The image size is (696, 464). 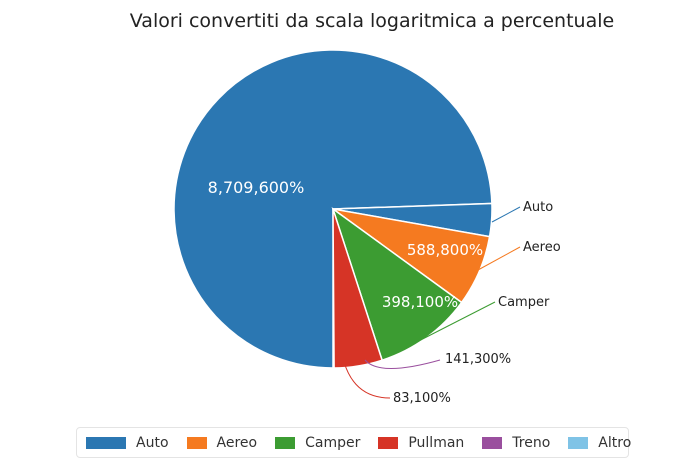 What do you see at coordinates (445, 250) in the screenshot?
I see `slice-label-aereo: 588,800%` at bounding box center [445, 250].